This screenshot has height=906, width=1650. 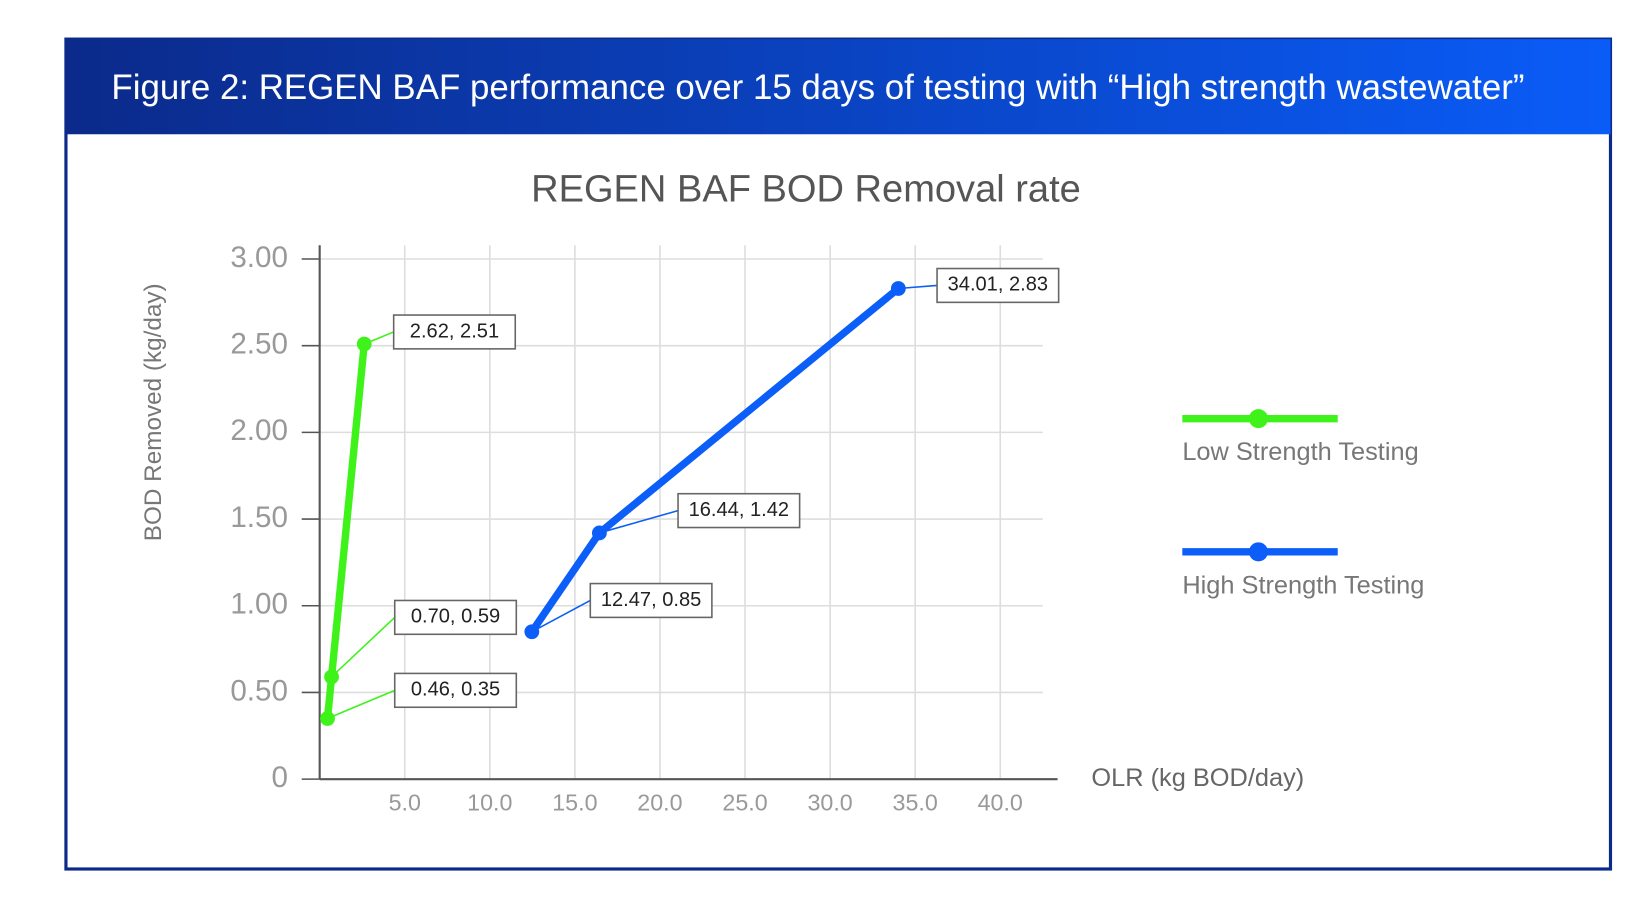 What do you see at coordinates (259, 690) in the screenshot?
I see `y-tick-label: 0.50` at bounding box center [259, 690].